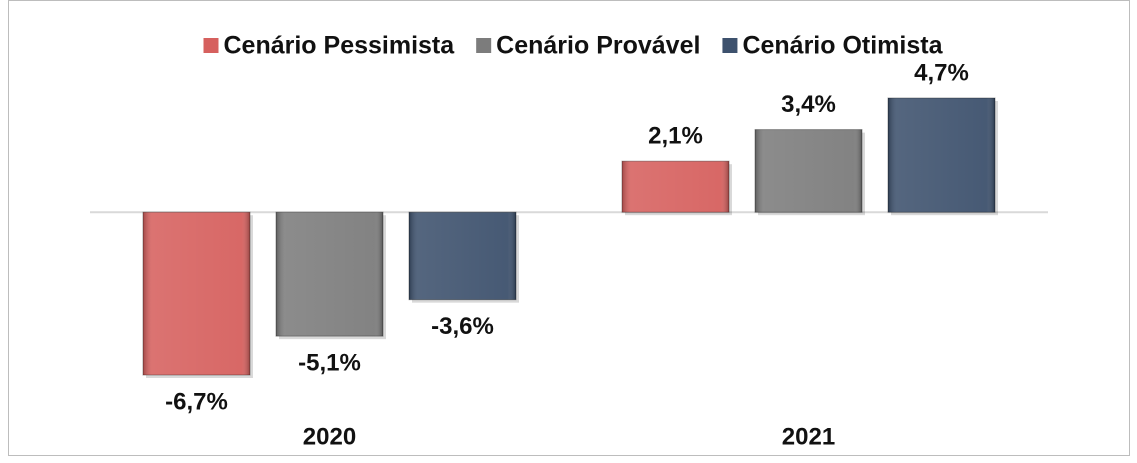 Image resolution: width=1137 pixels, height=463 pixels. I want to click on value-label: 4,7%, so click(941, 72).